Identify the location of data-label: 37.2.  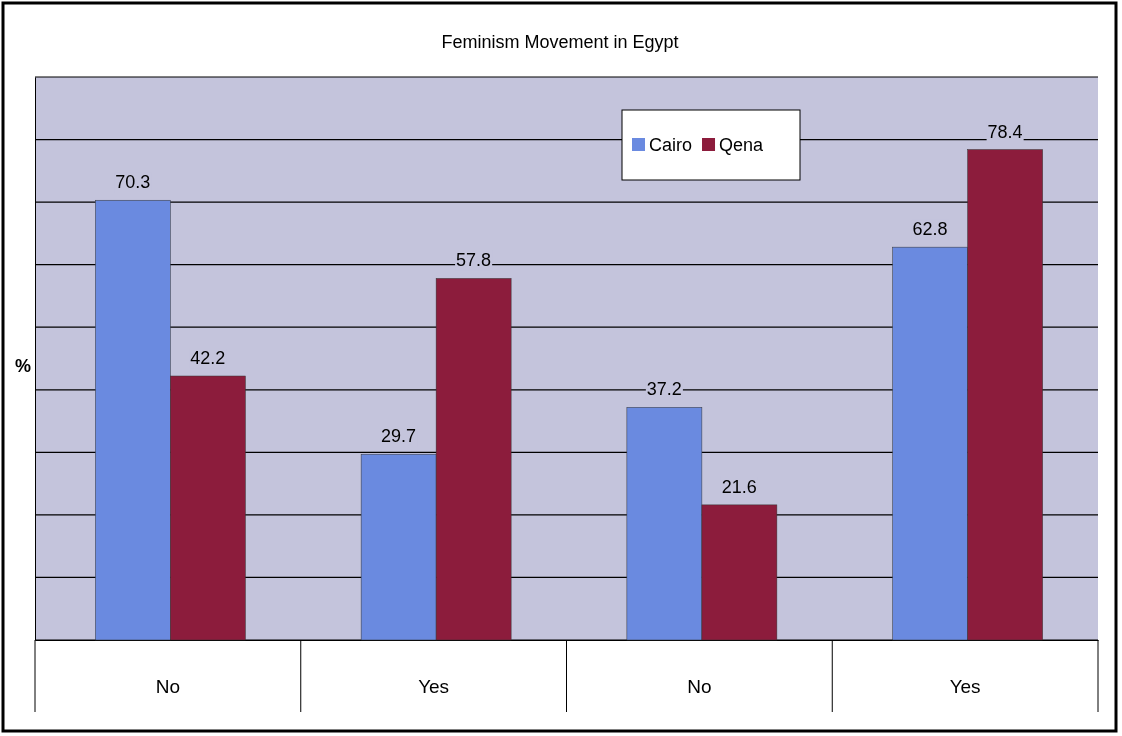
(664, 389).